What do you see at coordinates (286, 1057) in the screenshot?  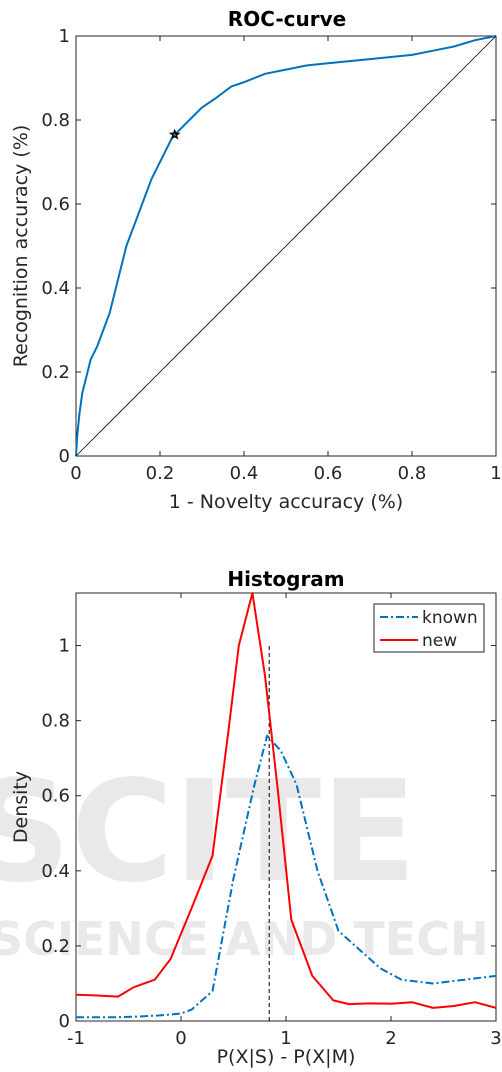 I see `histogram-x-axis-label: P(X|S) - P(X|M)` at bounding box center [286, 1057].